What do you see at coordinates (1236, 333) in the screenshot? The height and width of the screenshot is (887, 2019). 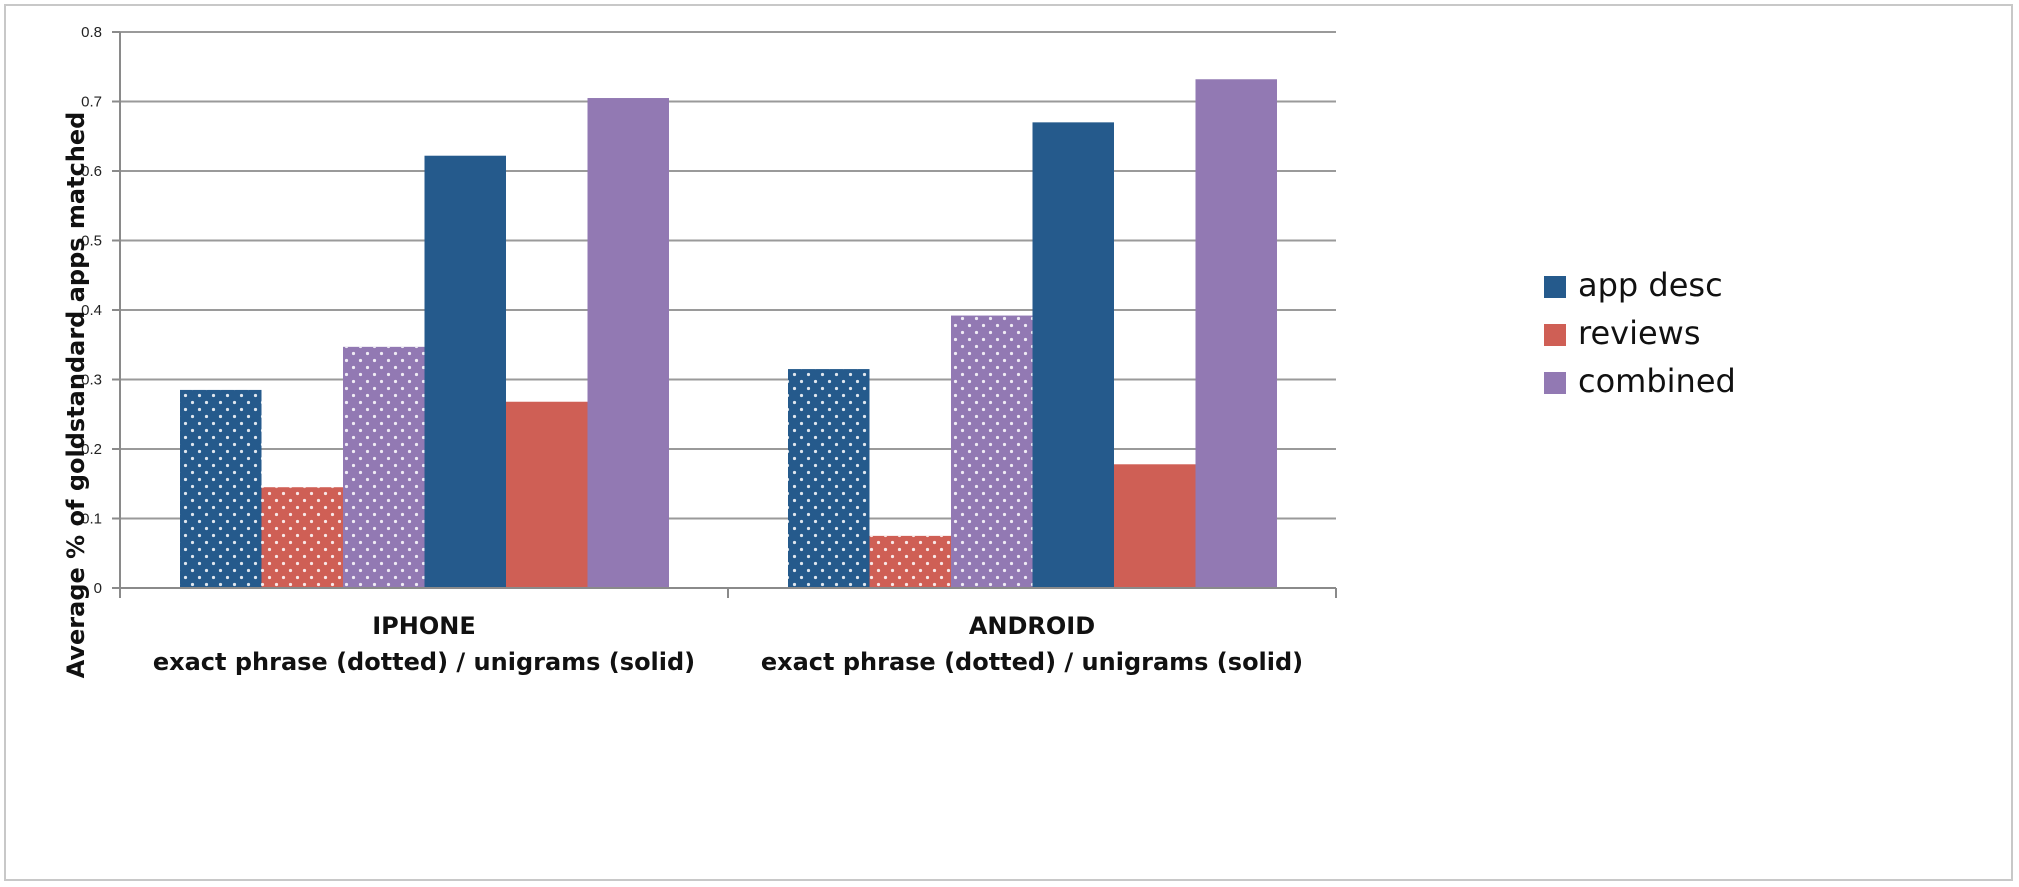 I see `bar-android-combined-solid` at bounding box center [1236, 333].